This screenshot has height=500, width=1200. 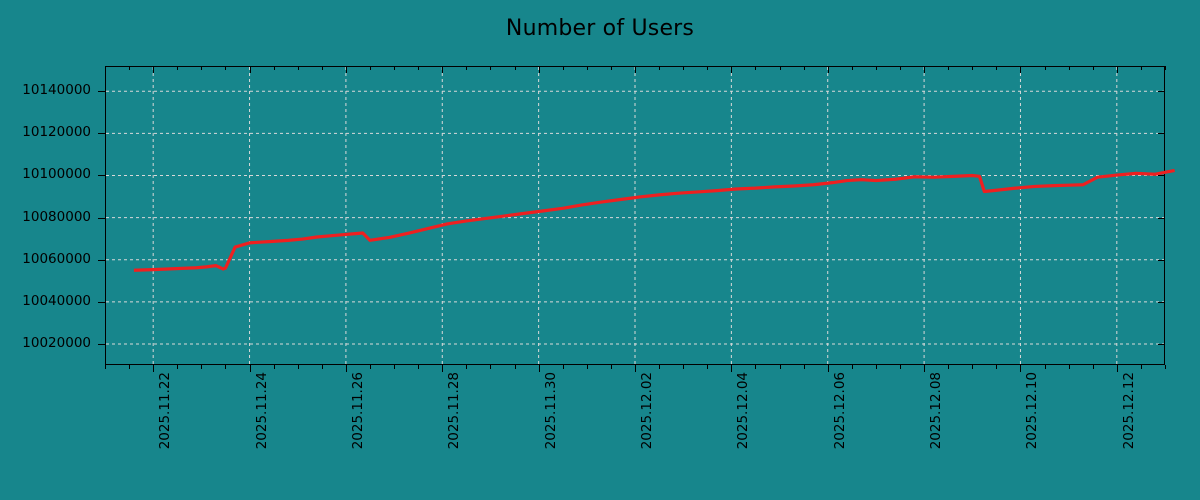 What do you see at coordinates (550, 411) in the screenshot?
I see `x-axis-tick-label: 2025.11.30` at bounding box center [550, 411].